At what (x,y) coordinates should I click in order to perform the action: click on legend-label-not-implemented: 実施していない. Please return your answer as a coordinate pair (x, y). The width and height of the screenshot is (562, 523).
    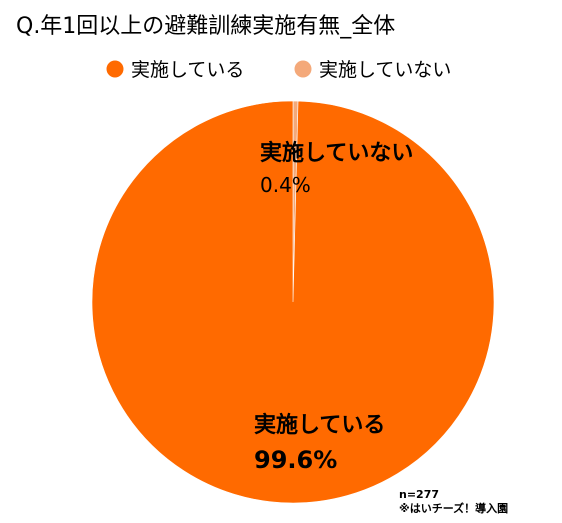
    Looking at the image, I should click on (385, 70).